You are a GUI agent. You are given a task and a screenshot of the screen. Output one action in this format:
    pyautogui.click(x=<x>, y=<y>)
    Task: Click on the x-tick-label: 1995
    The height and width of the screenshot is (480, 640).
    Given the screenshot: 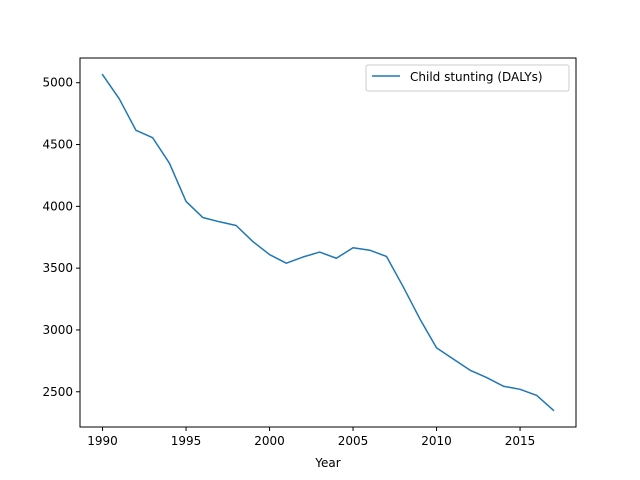 What is the action you would take?
    pyautogui.click(x=186, y=441)
    